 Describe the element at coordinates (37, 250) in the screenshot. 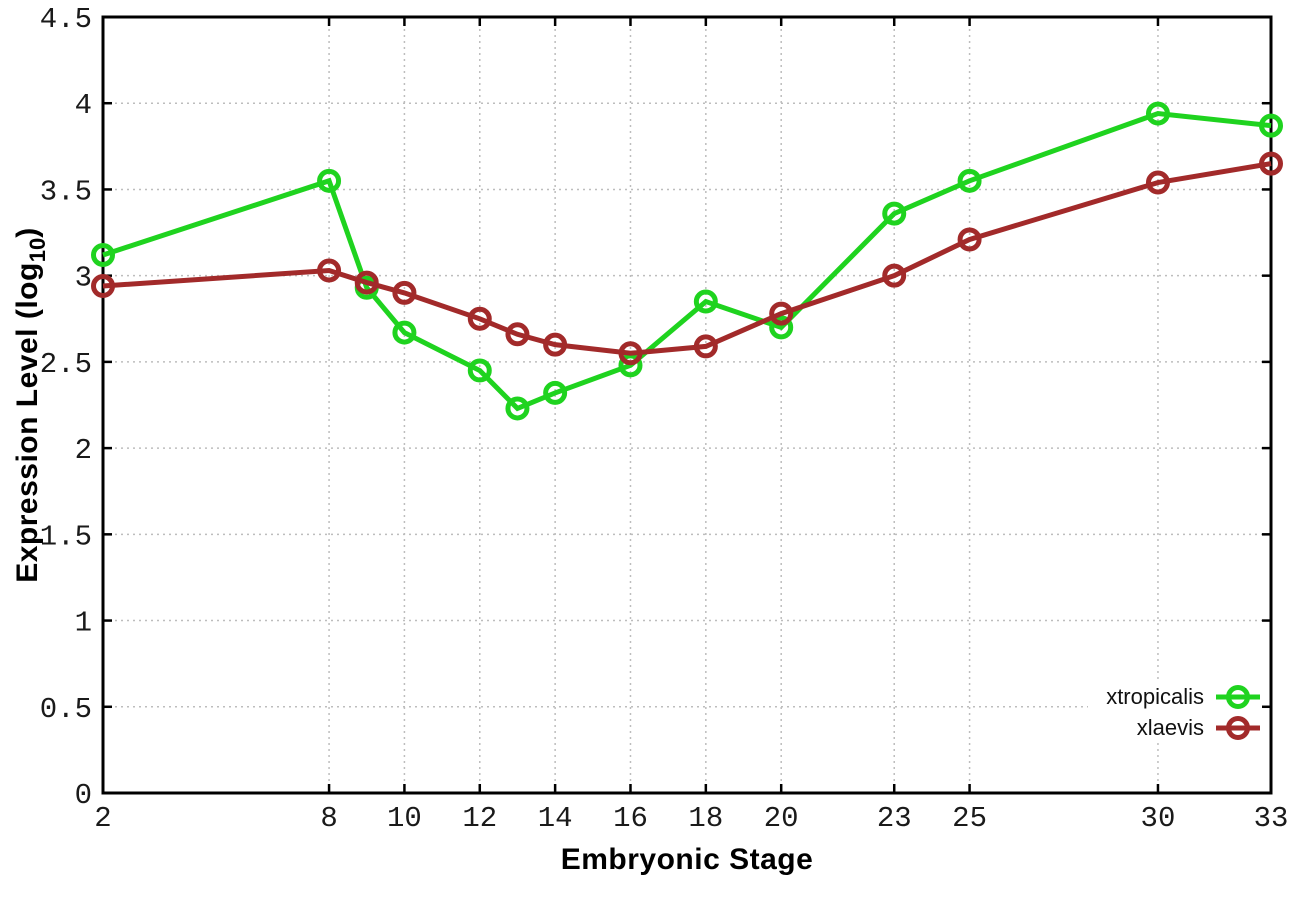

I see `y-axis-label-subscript: 10` at that location.